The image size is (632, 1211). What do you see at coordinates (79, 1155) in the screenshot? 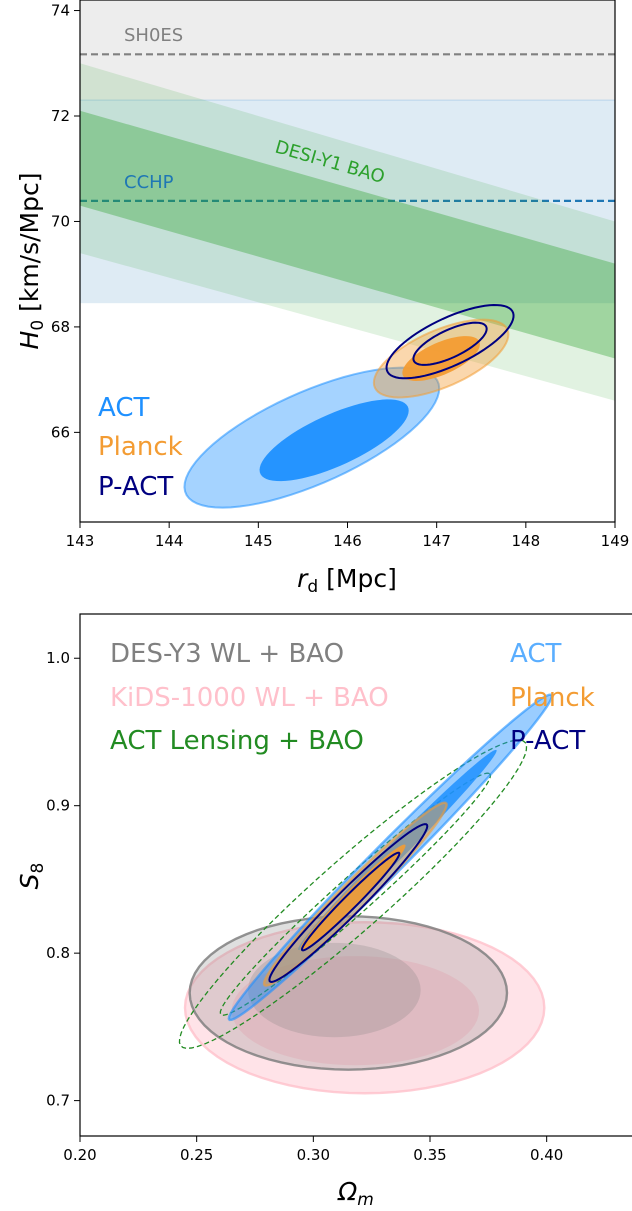
I see `x-tick-label: 0.20` at bounding box center [79, 1155].